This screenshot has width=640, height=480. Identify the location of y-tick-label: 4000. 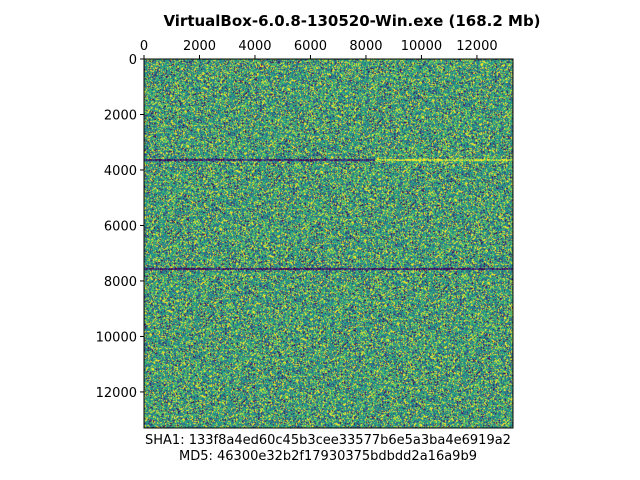
(120, 171).